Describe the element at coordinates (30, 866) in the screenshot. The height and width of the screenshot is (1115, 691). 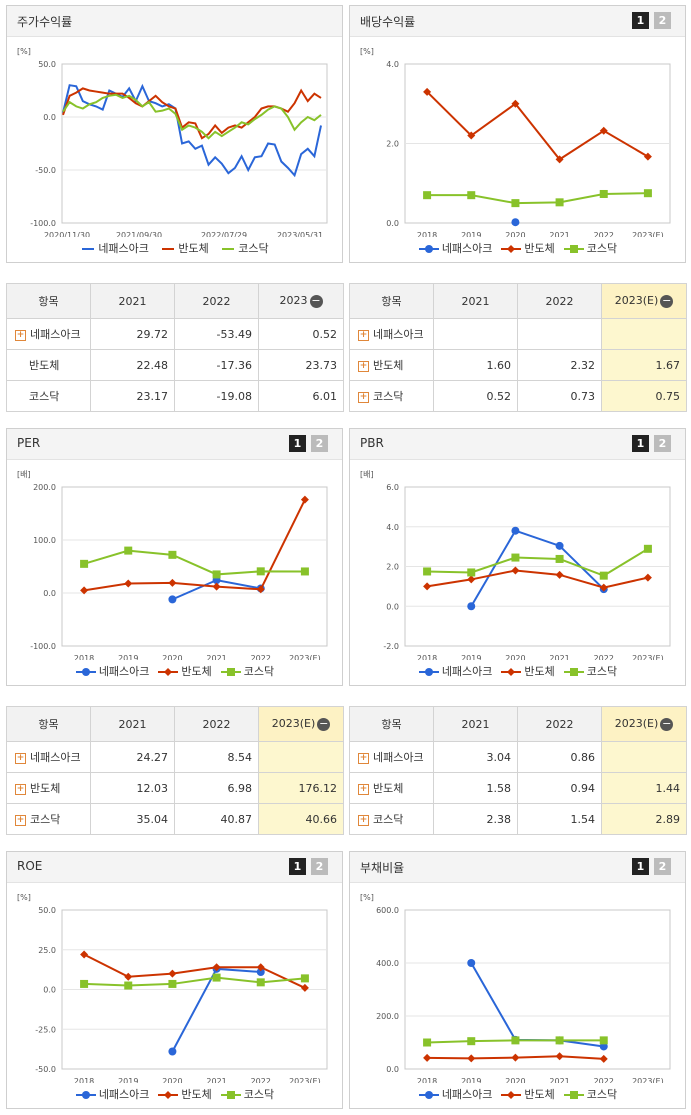
I see `panel-title: ROE` at that location.